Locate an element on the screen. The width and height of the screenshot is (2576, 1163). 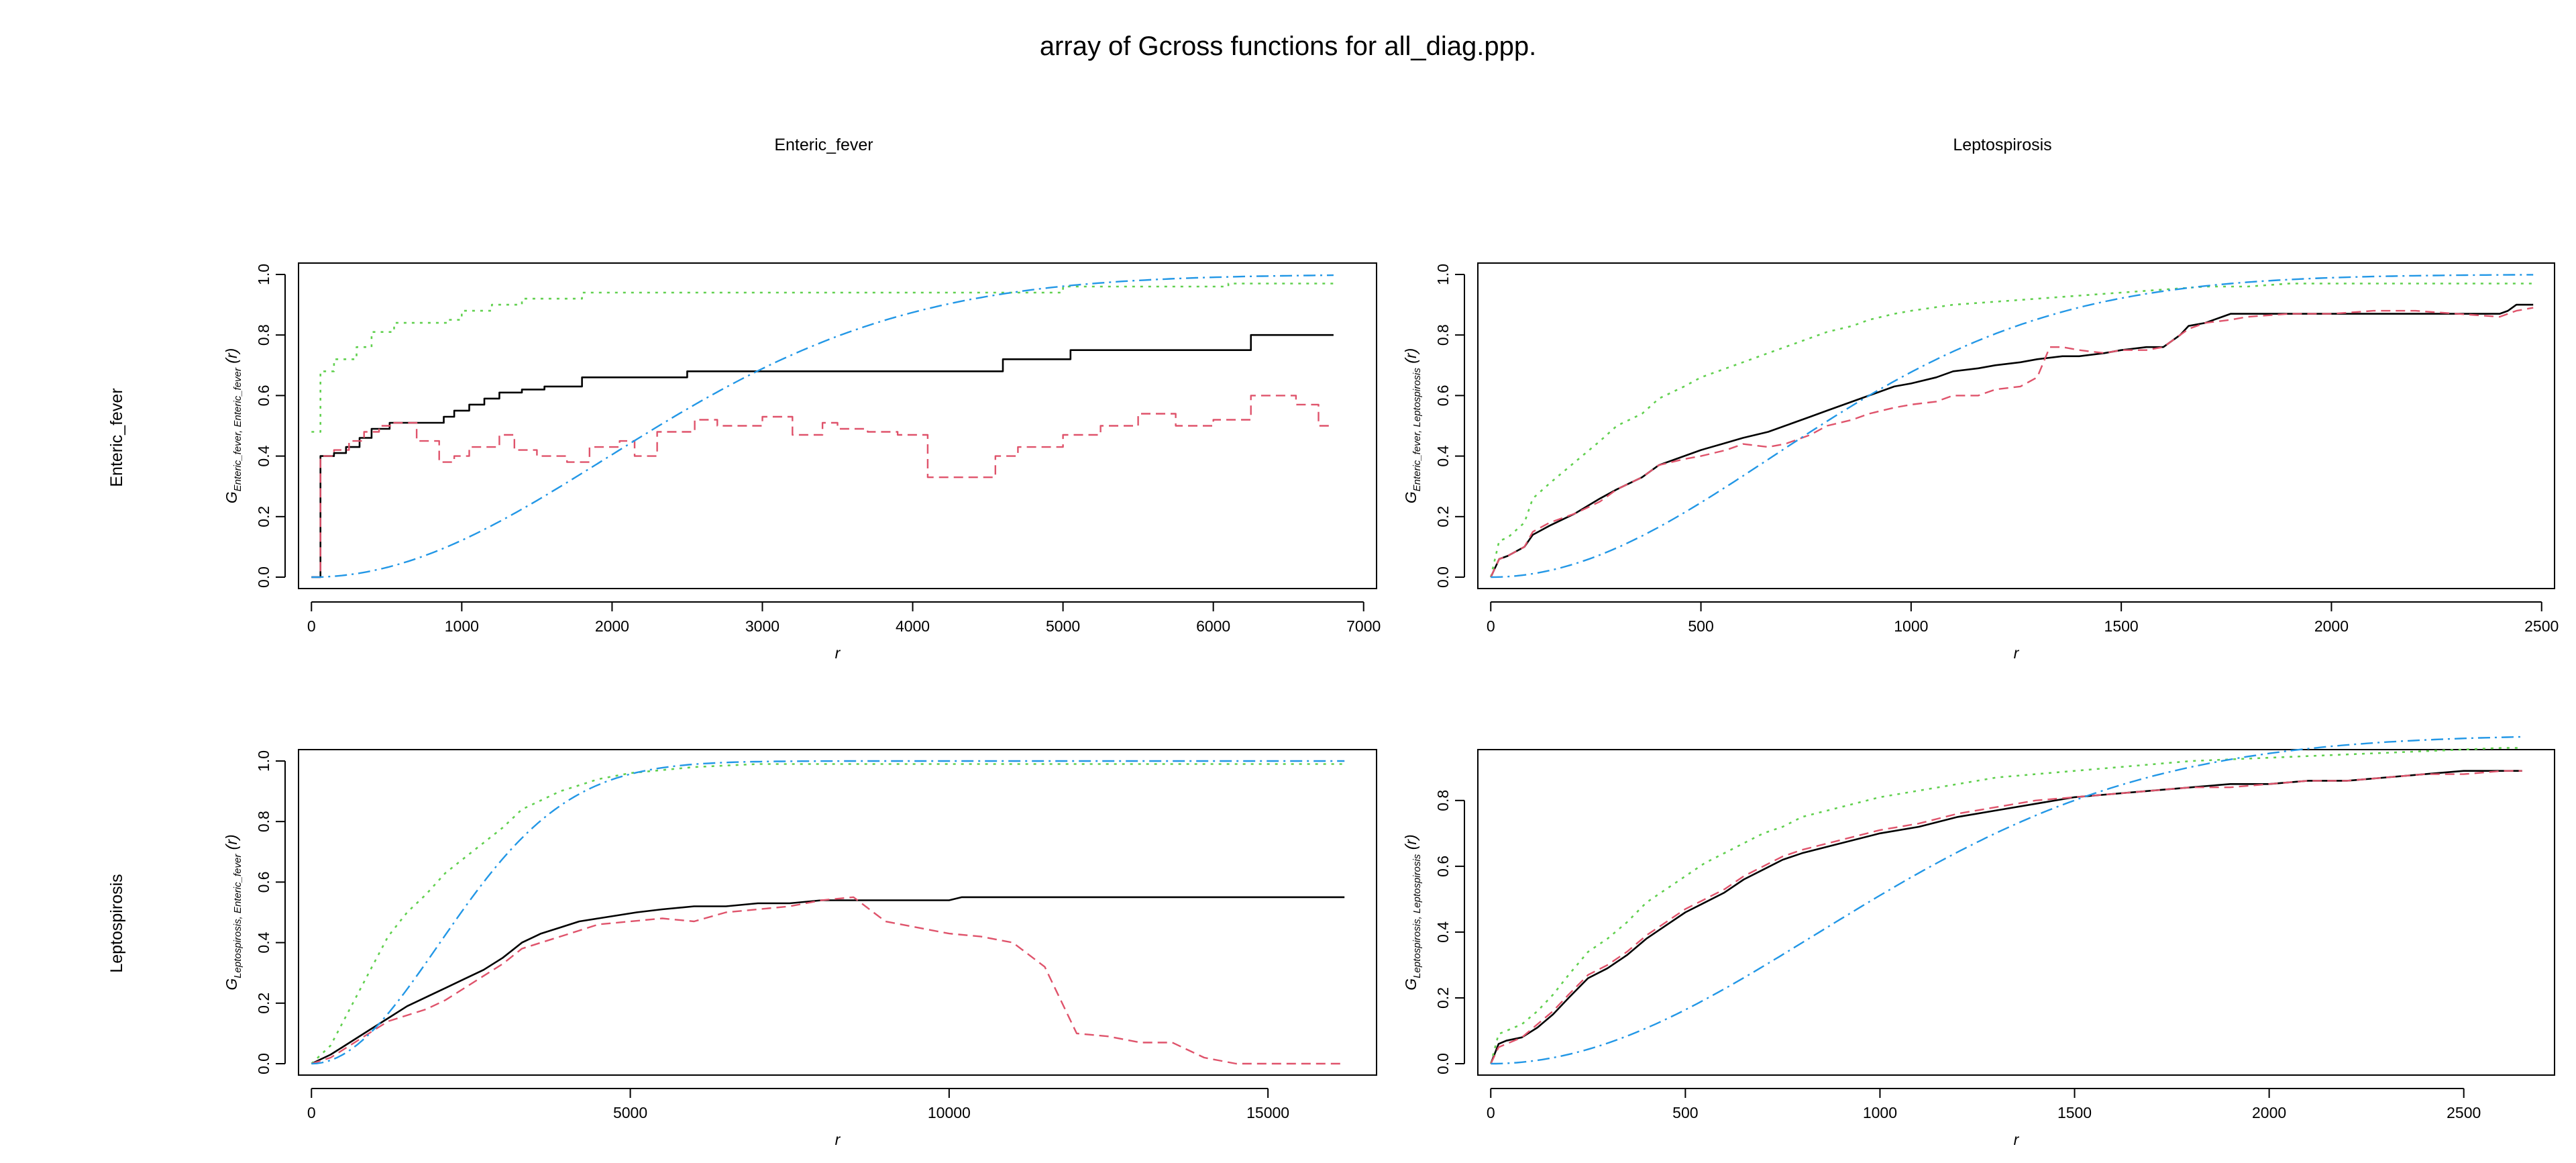
x-tick-label: 10000 is located at coordinates (949, 1112).